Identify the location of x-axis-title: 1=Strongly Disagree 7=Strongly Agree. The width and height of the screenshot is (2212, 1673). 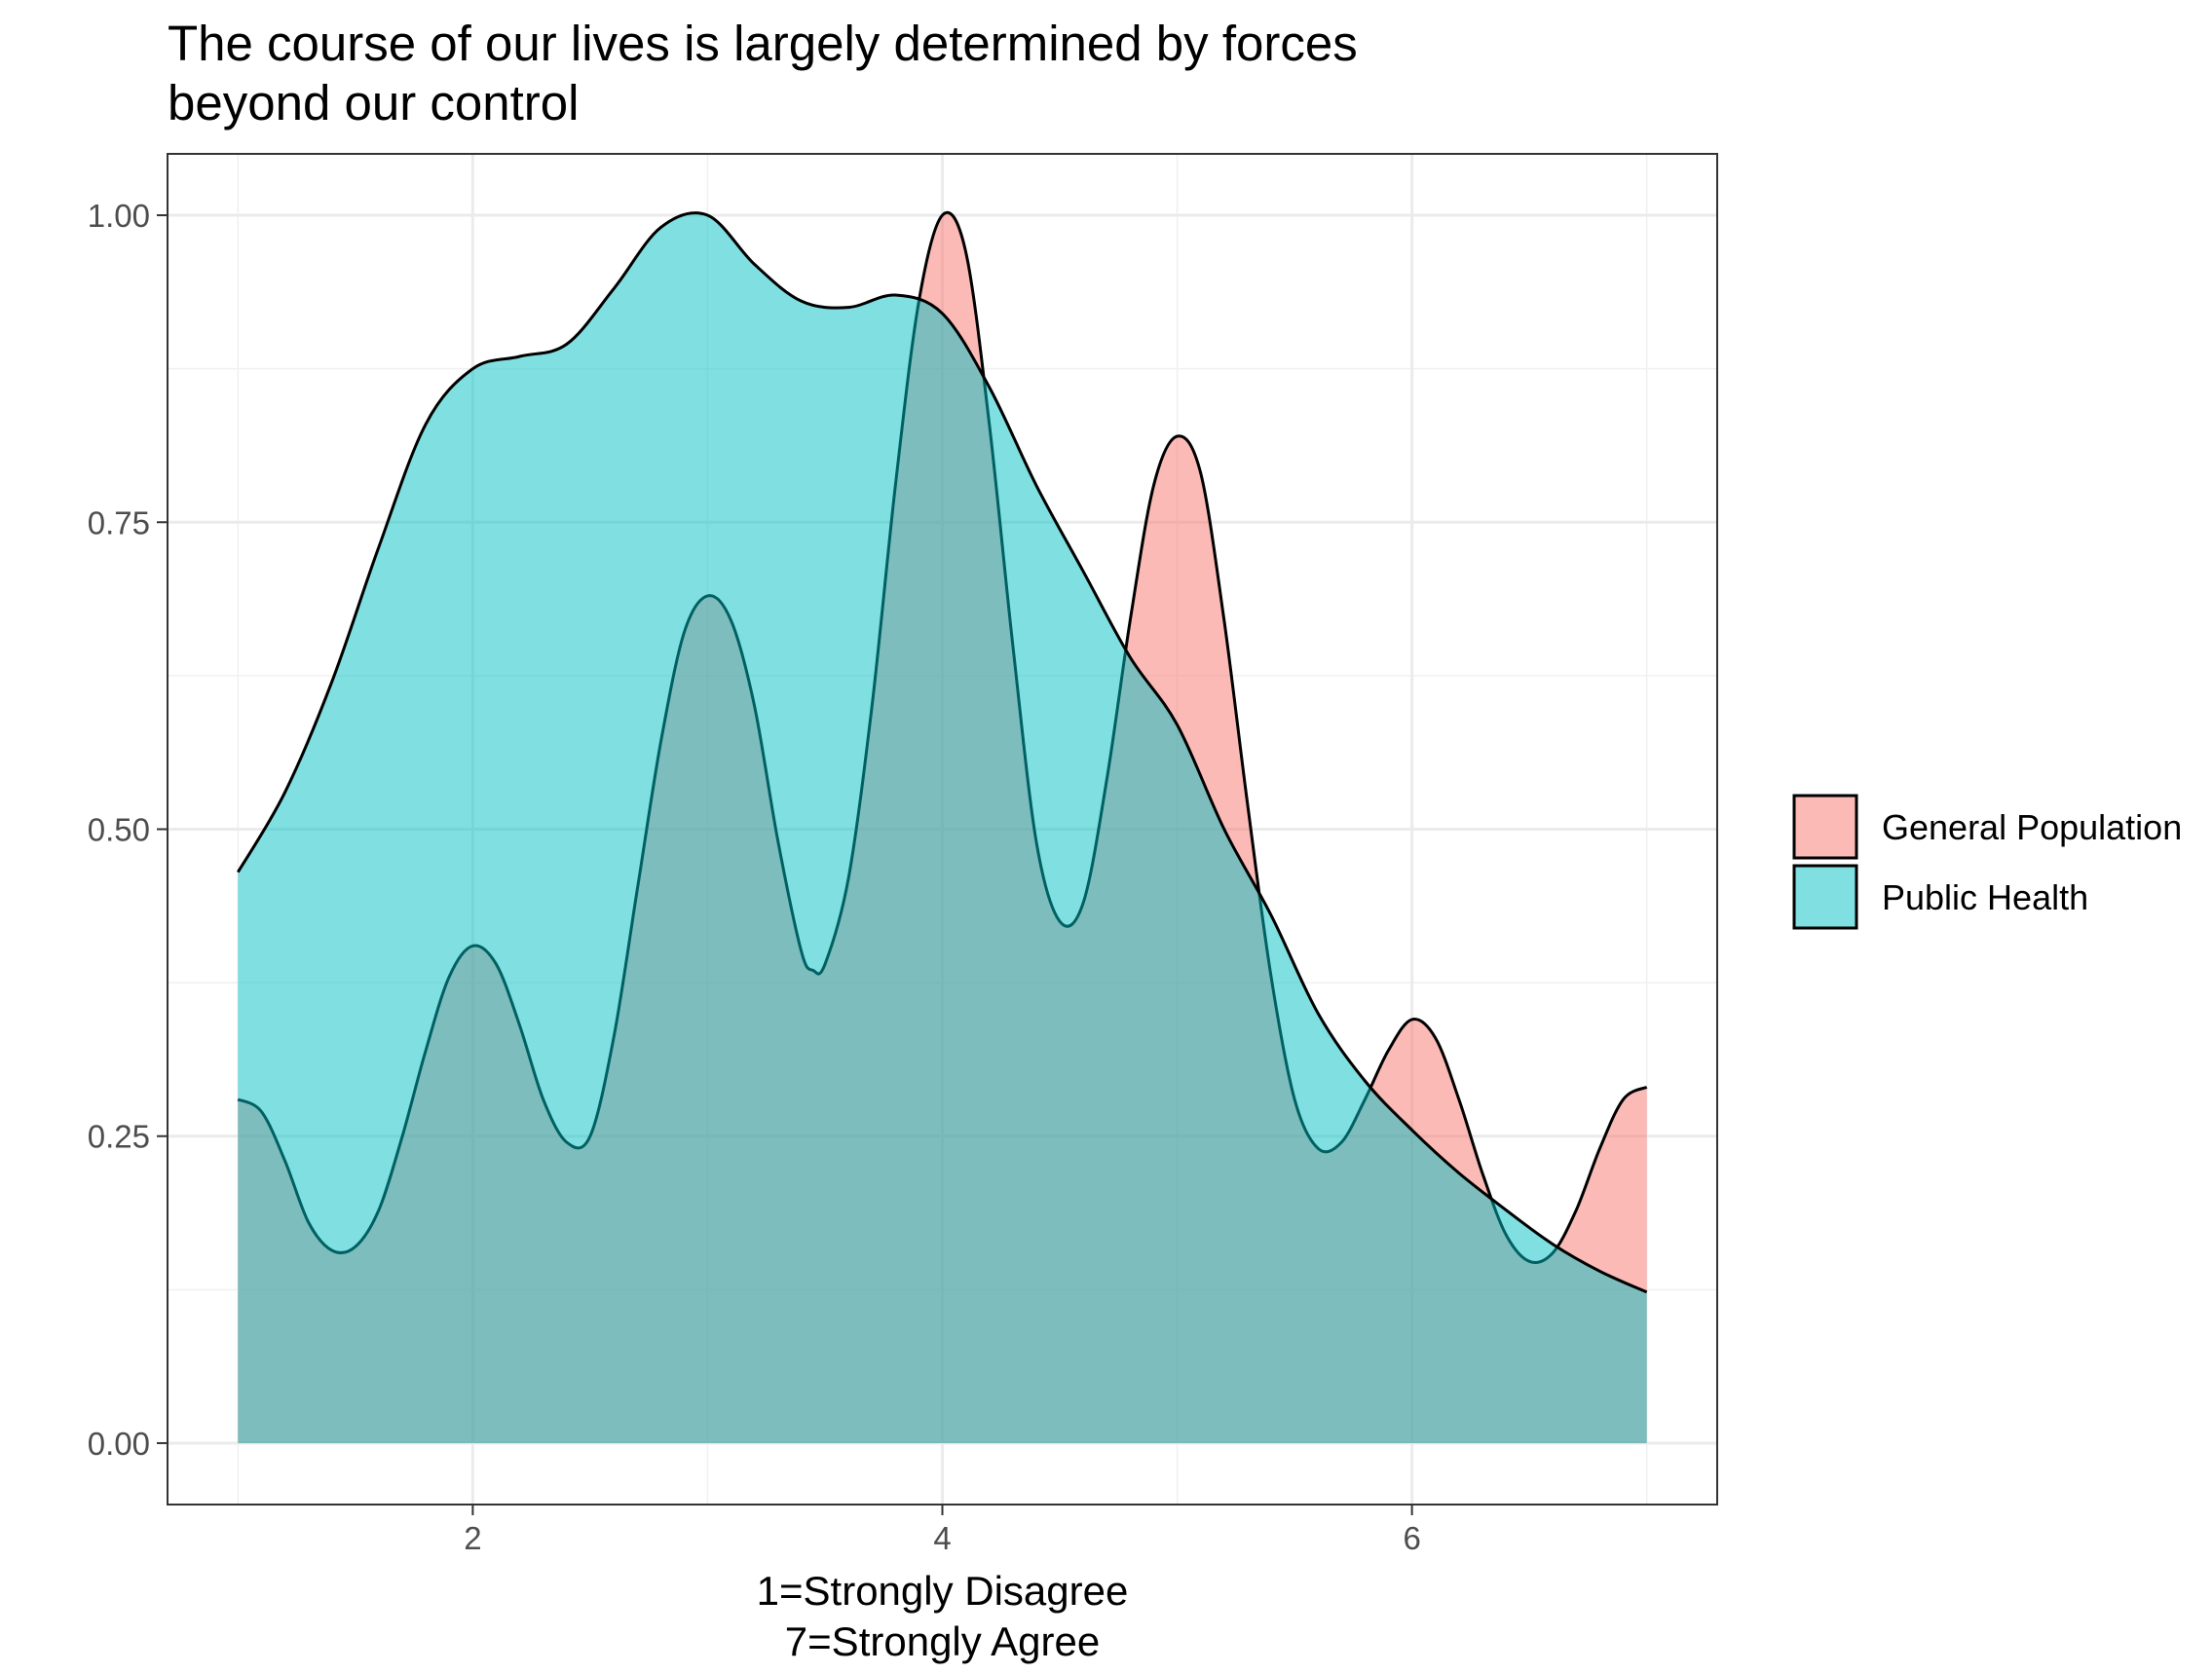
(943, 1616).